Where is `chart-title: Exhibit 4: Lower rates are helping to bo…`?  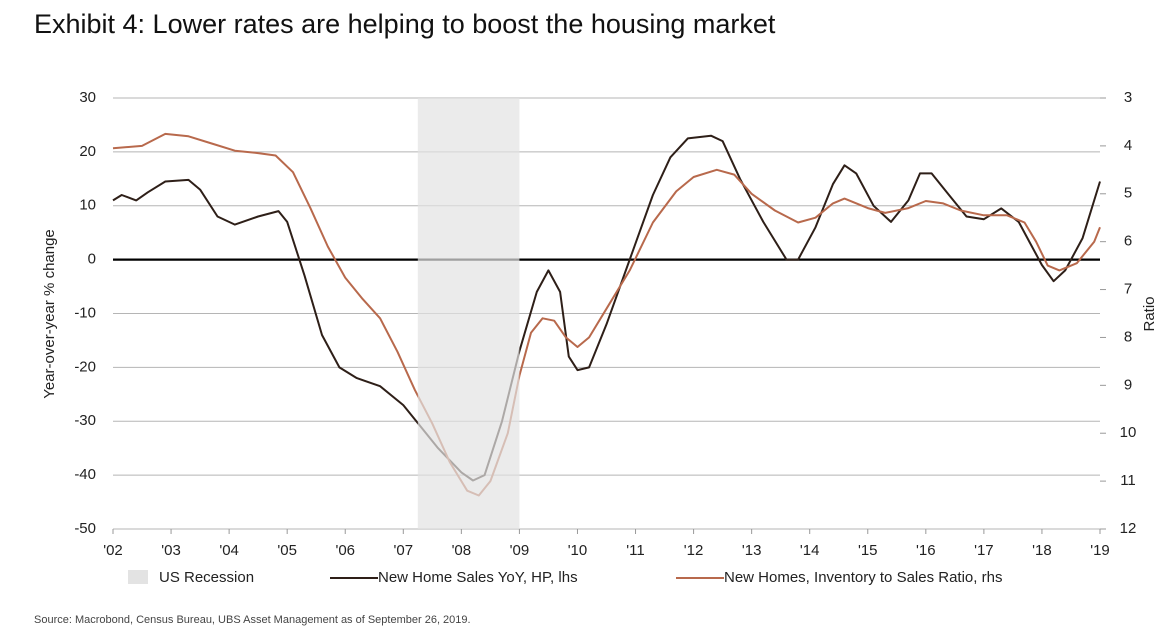 chart-title: Exhibit 4: Lower rates are helping to bo… is located at coordinates (405, 24).